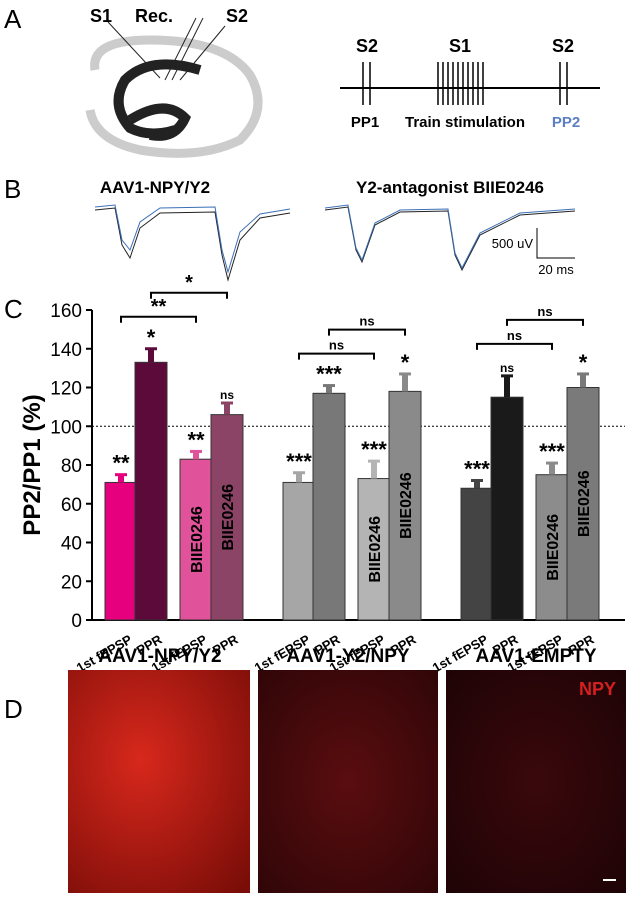  What do you see at coordinates (32, 464) in the screenshot?
I see `y-axis-label: PP2/PP1 (%)` at bounding box center [32, 464].